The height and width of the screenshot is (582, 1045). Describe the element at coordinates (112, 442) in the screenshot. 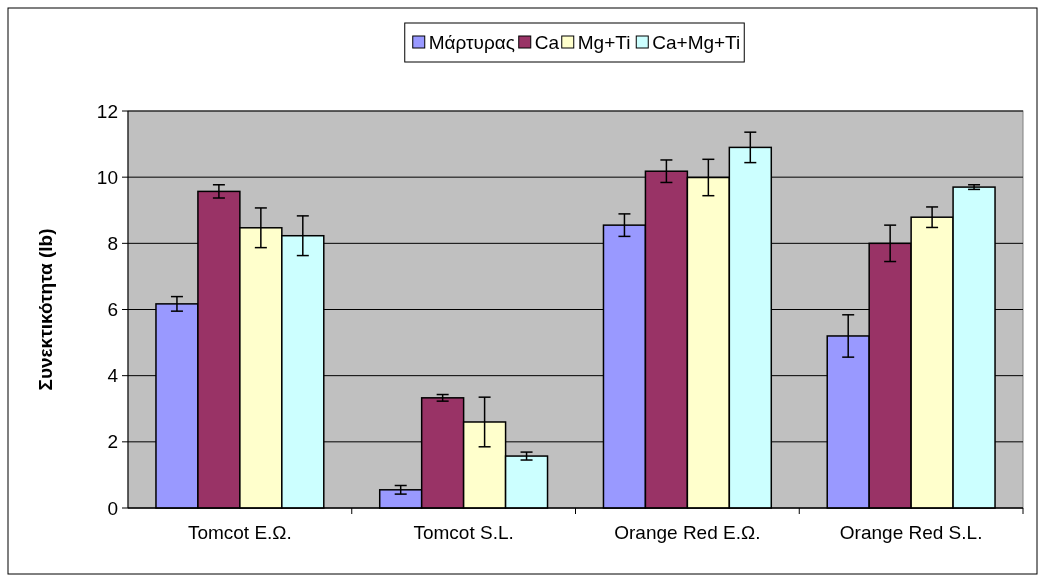

I see `y-tick-label: 2` at that location.